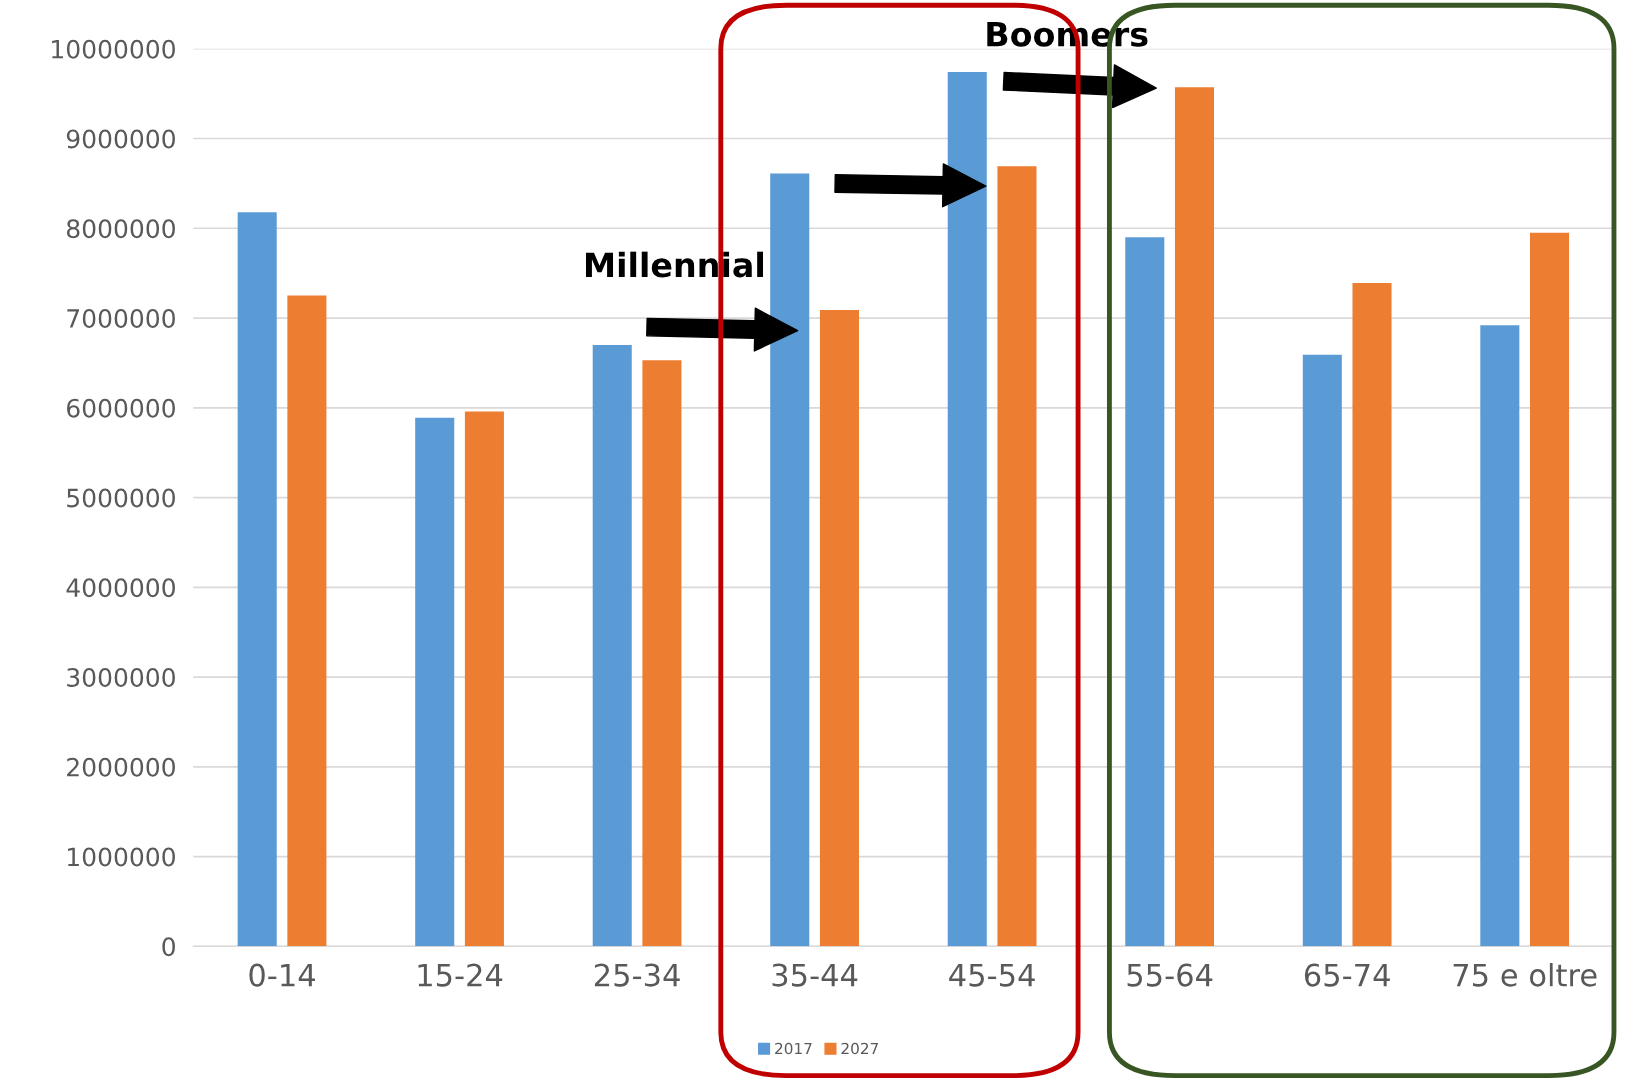 The width and height of the screenshot is (1638, 1084). I want to click on x-tick-label: 25-34, so click(637, 975).